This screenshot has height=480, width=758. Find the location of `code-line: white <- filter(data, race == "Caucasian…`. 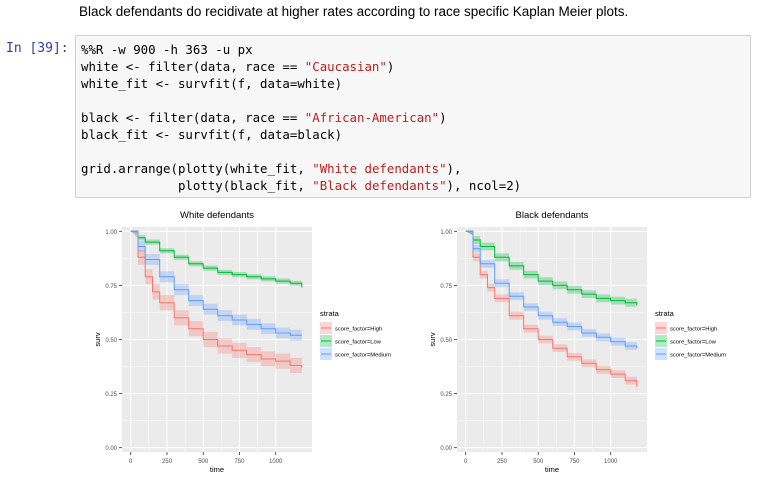

code-line: white <- filter(data, race == "Caucasian… is located at coordinates (237, 66).